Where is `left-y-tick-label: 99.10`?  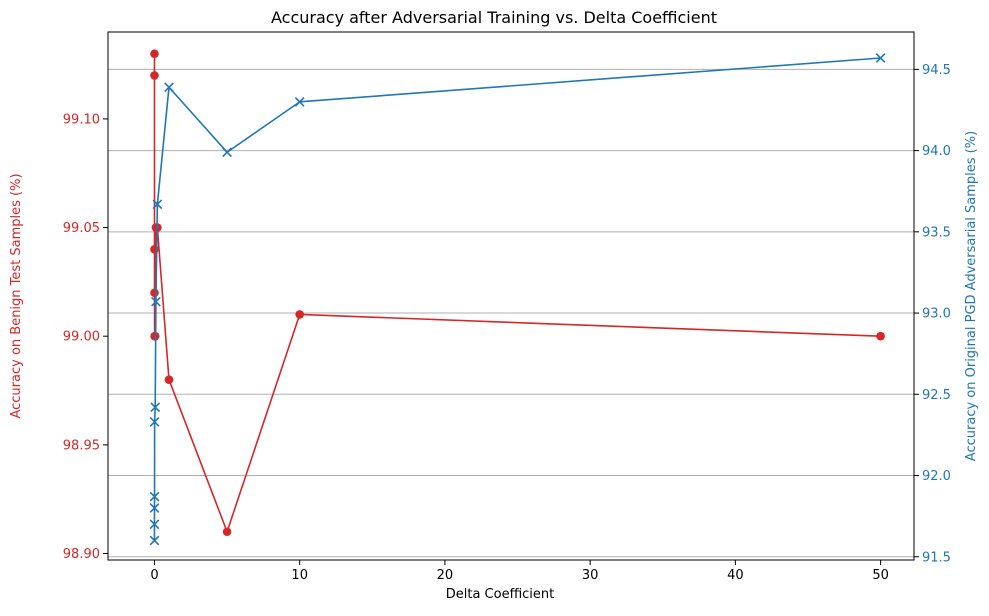 left-y-tick-label: 99.10 is located at coordinates (81, 119).